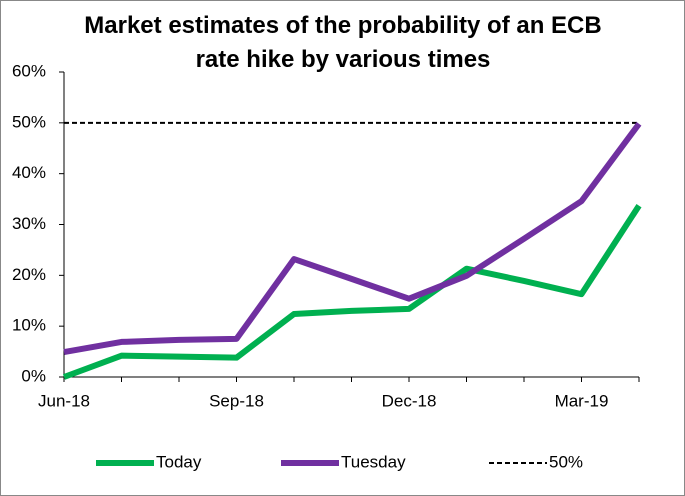 The width and height of the screenshot is (685, 496). What do you see at coordinates (582, 400) in the screenshot?
I see `x-tick-label: Mar-19` at bounding box center [582, 400].